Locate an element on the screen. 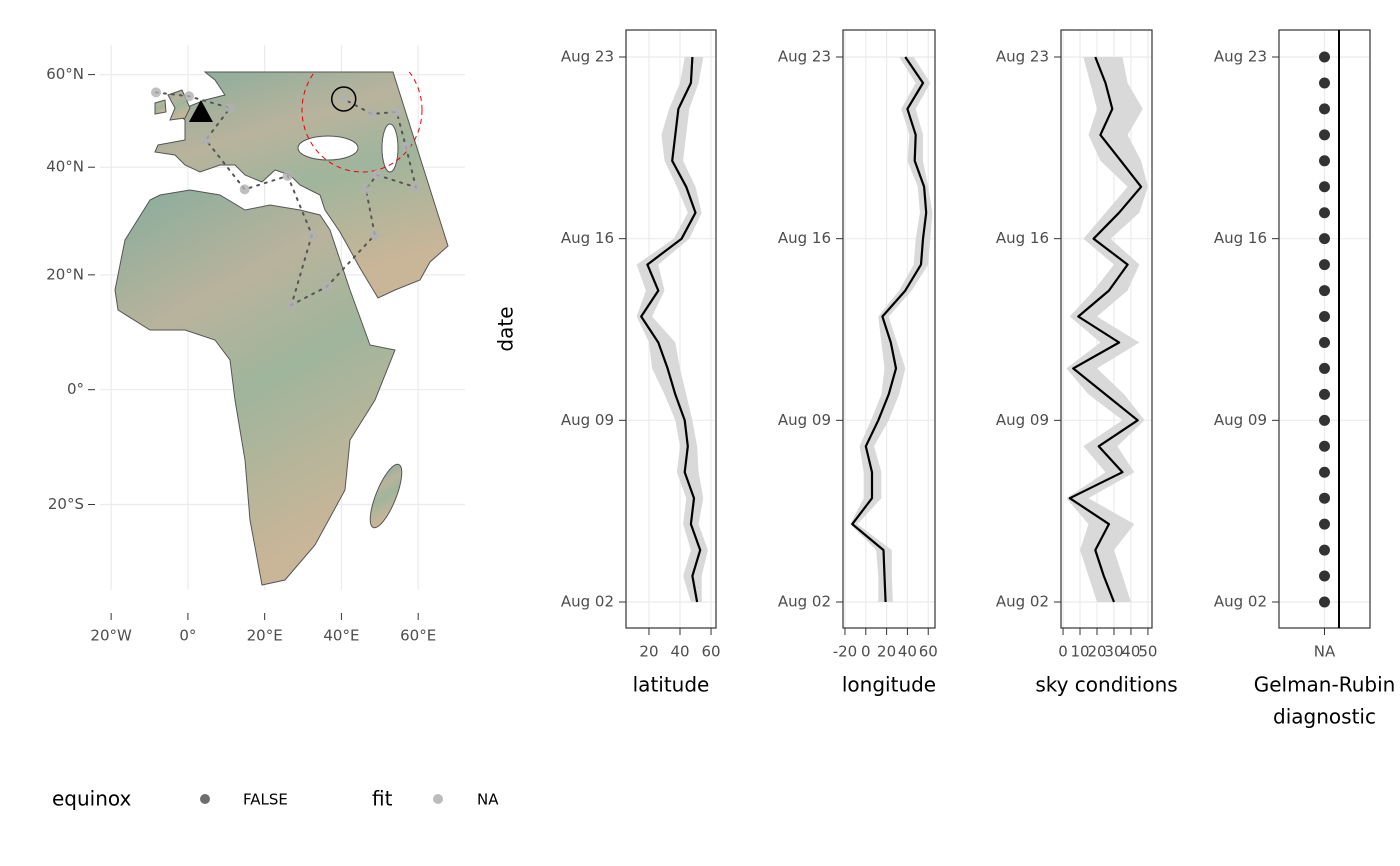 Image resolution: width=1400 pixels, height=866 pixels. ireland is located at coordinates (160, 107).